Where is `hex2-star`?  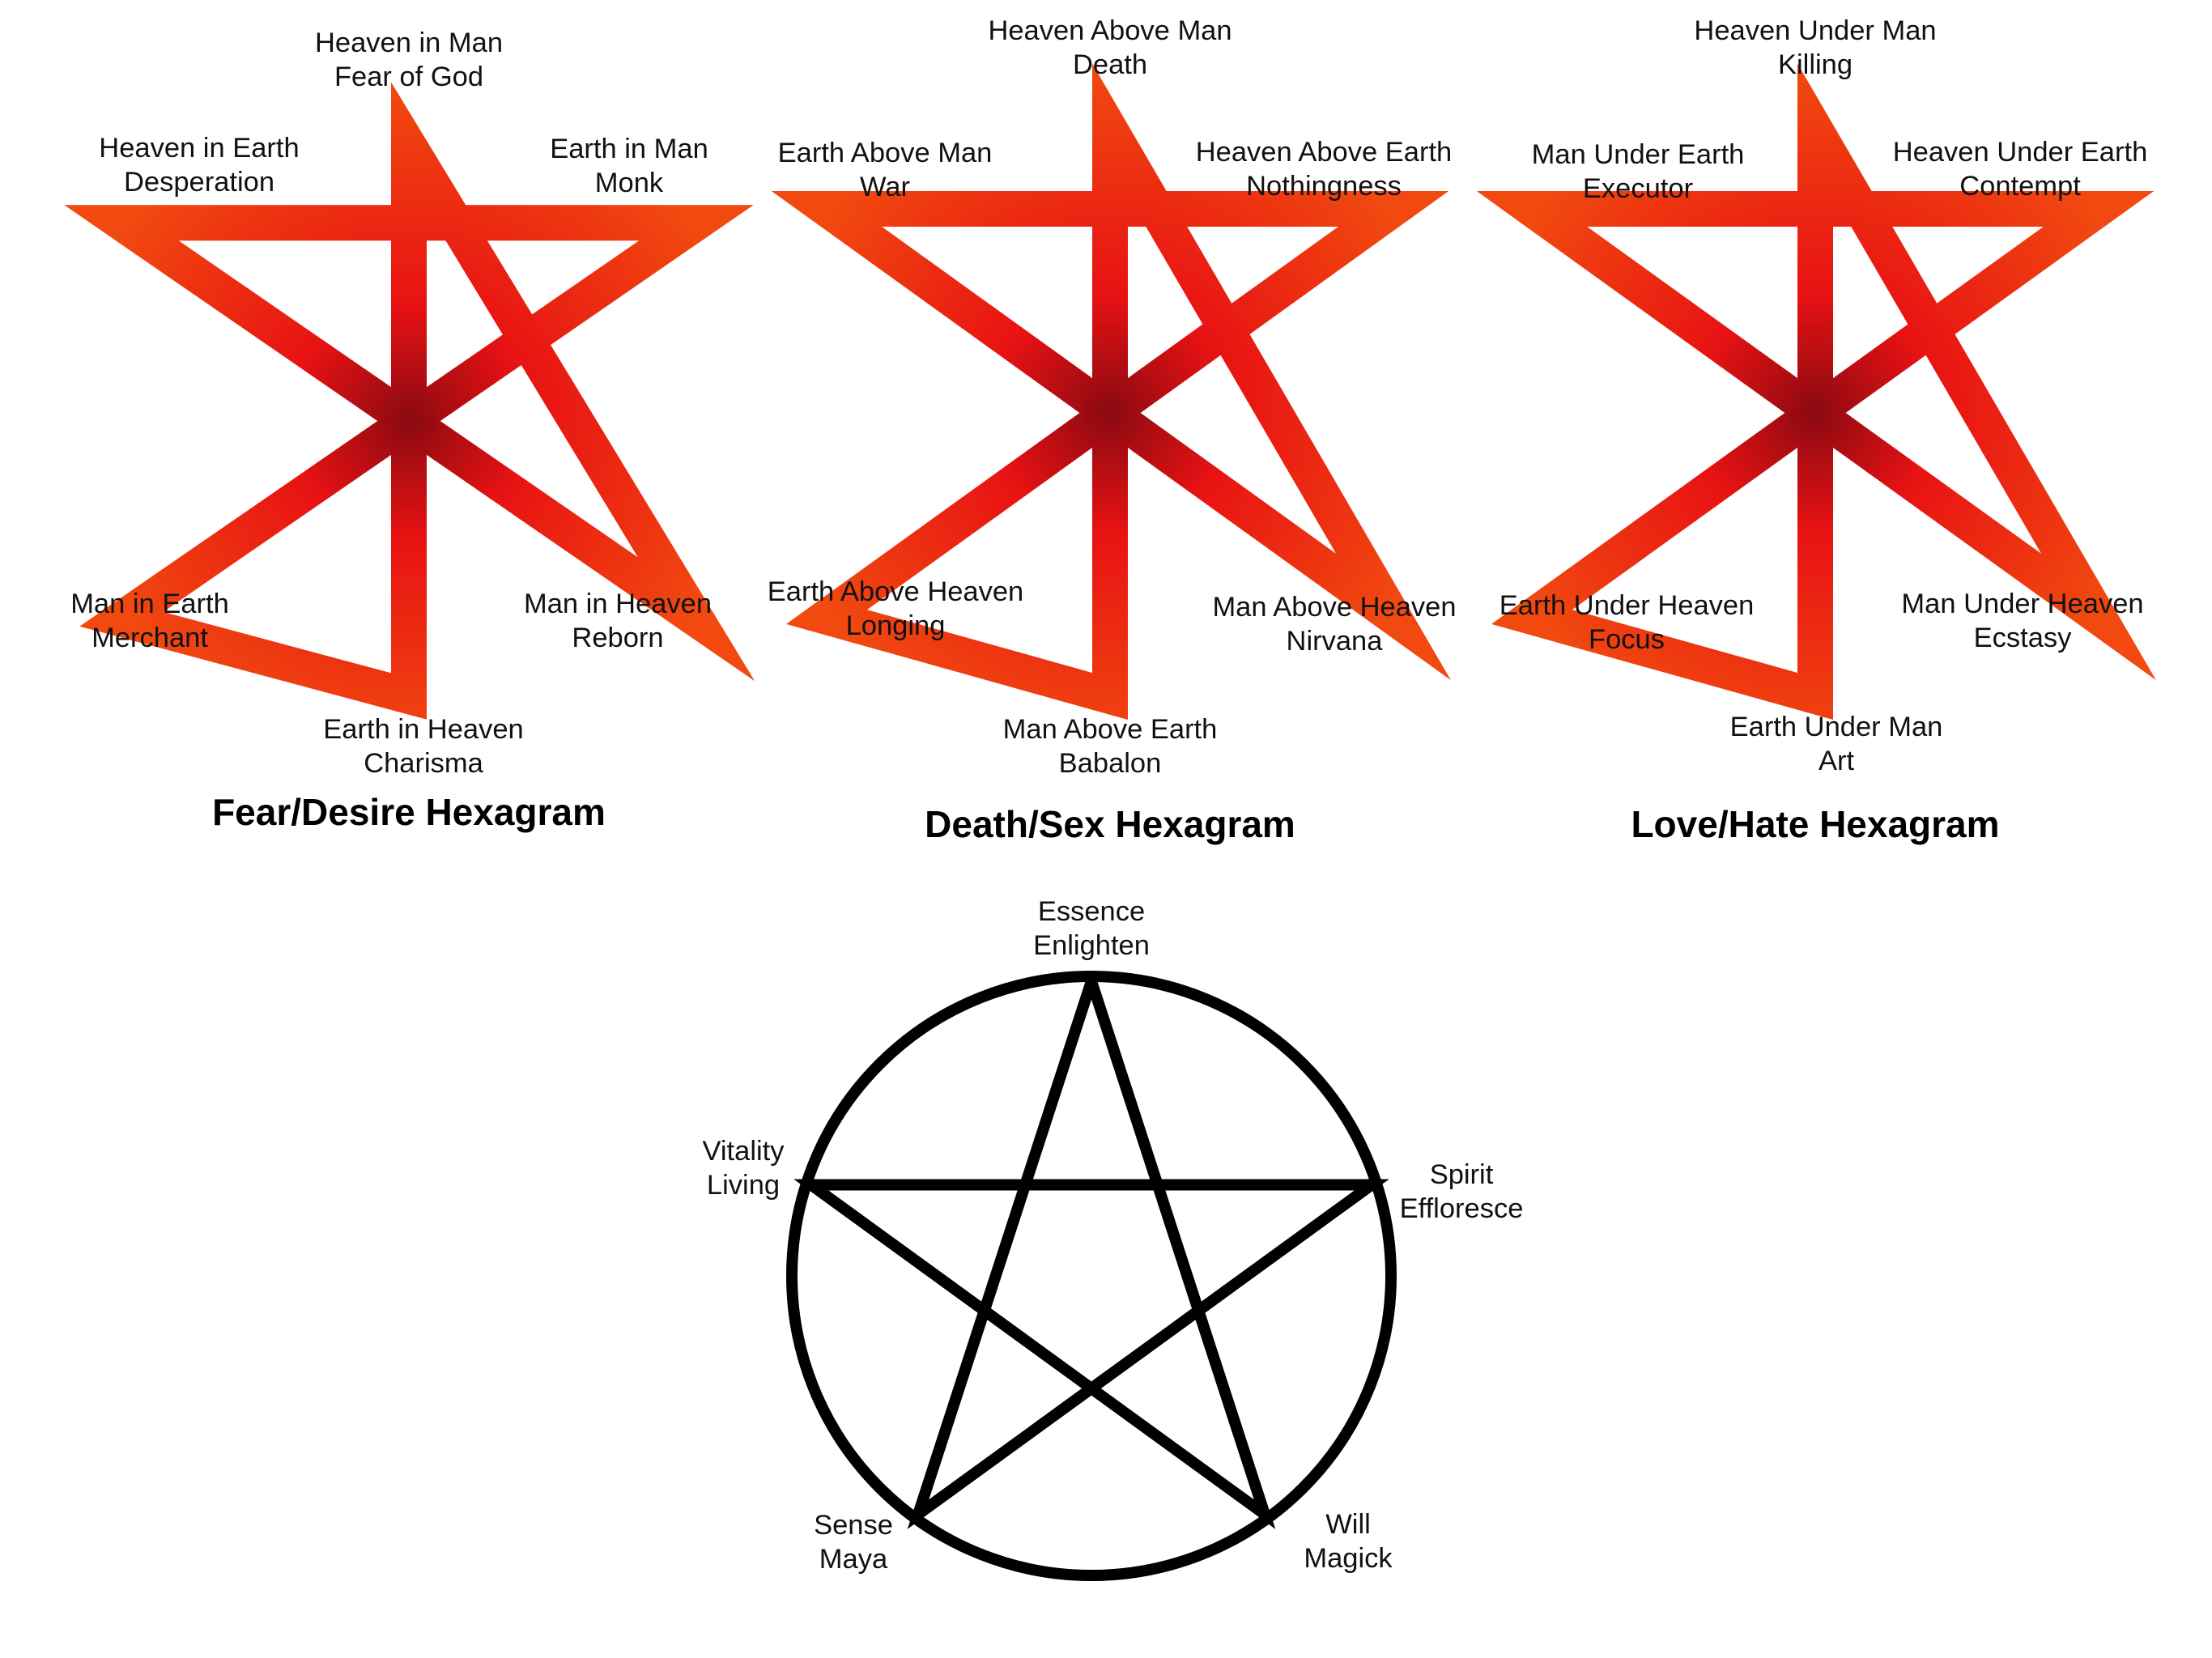
hex2-star is located at coordinates (1111, 392).